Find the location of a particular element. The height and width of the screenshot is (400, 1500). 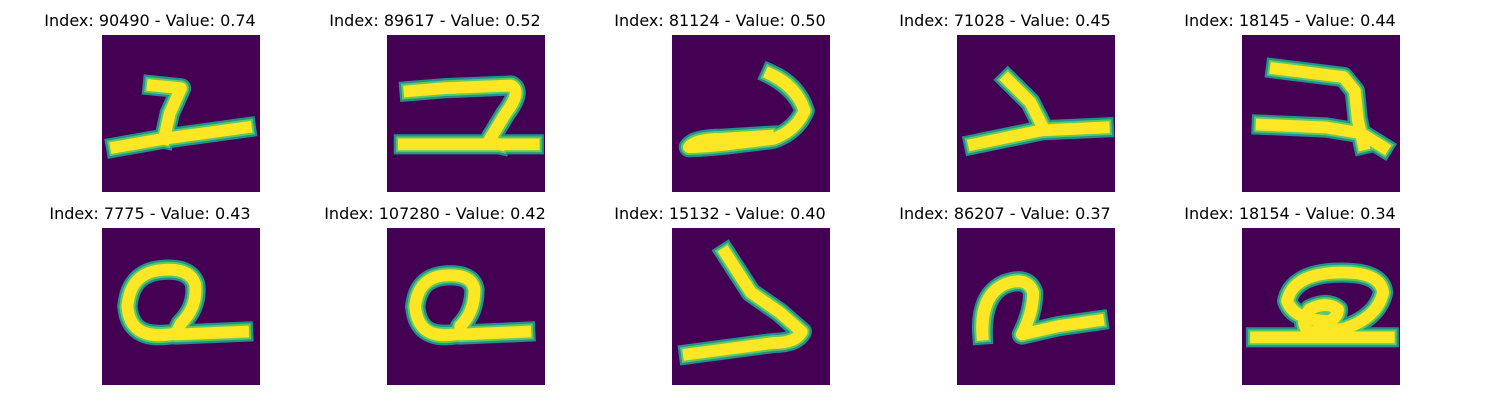

grid-cell: Index: 18154 - Value: 0.34 is located at coordinates (1290, 289).